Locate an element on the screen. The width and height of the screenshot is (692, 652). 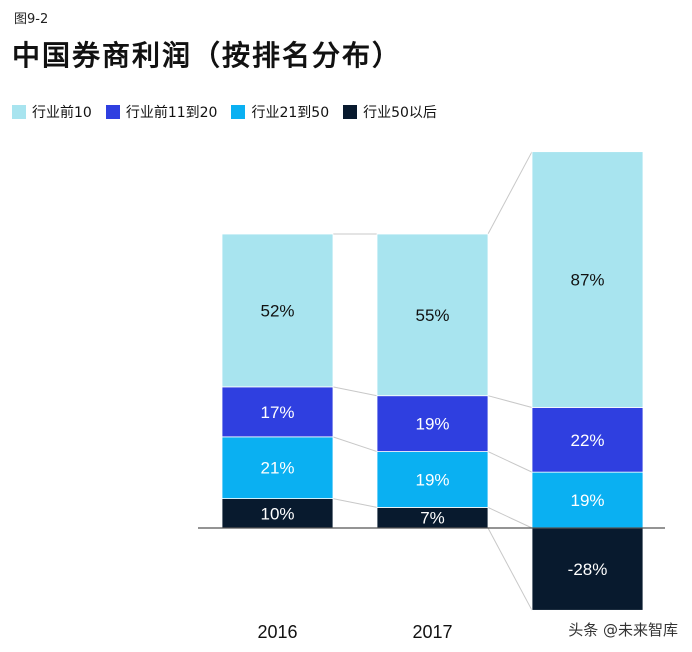
data-label: 22% is located at coordinates (587, 440).